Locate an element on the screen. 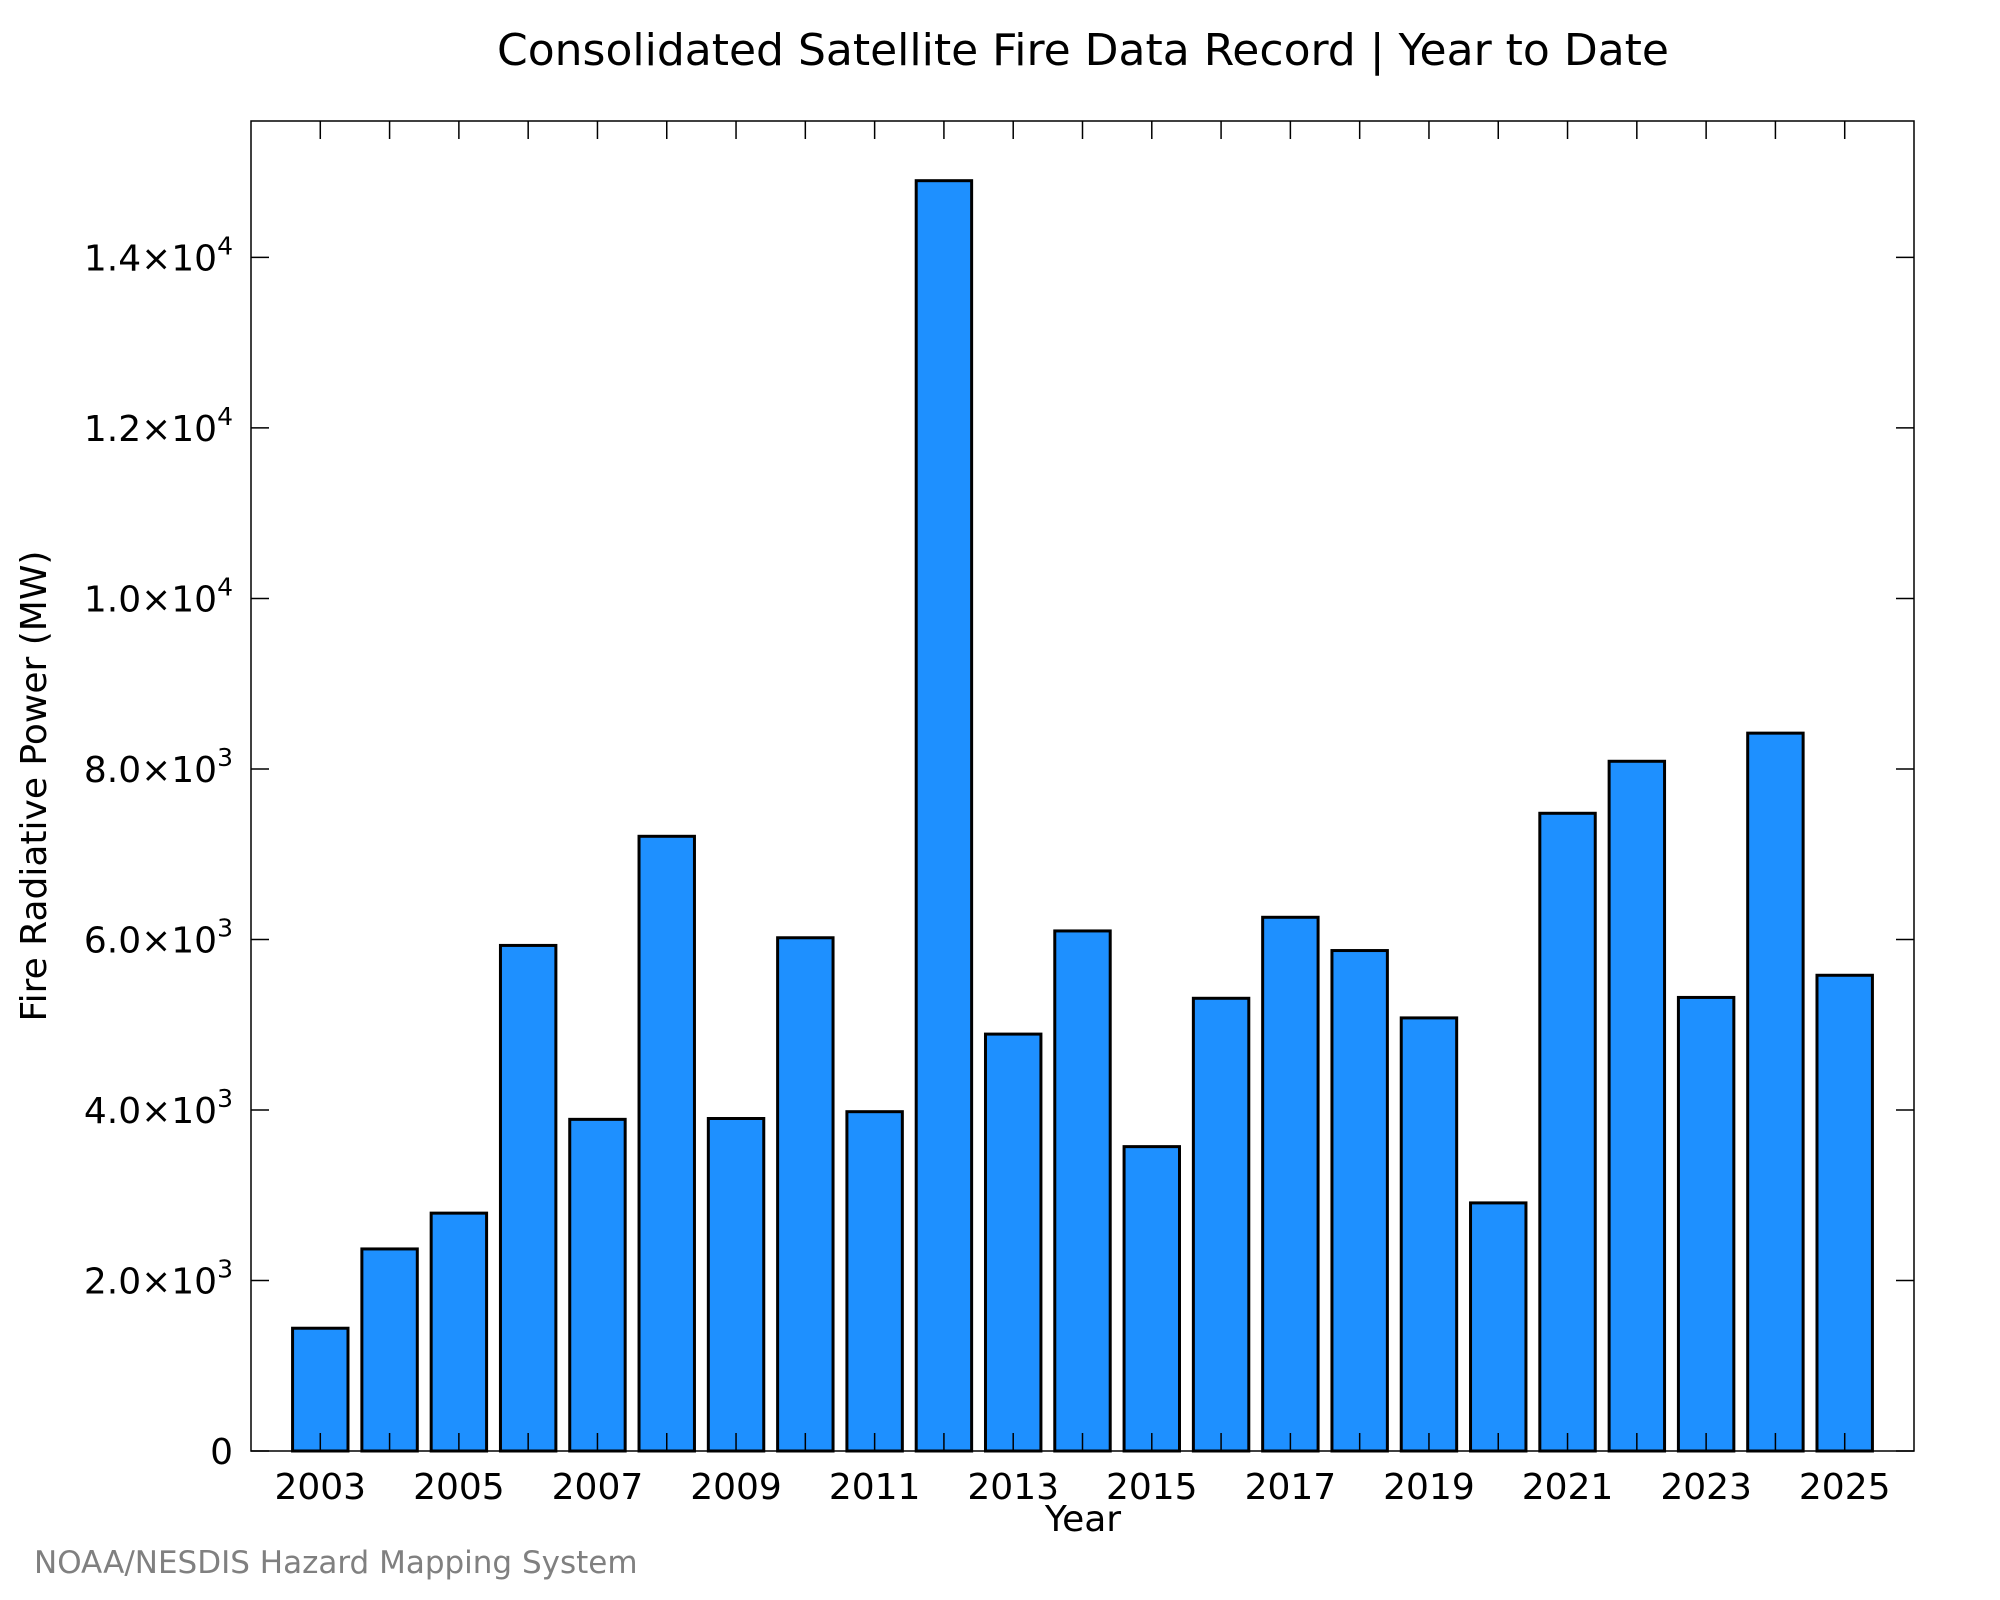 The height and width of the screenshot is (1600, 2000). y-tick-label-0: 0 is located at coordinates (221, 1452).